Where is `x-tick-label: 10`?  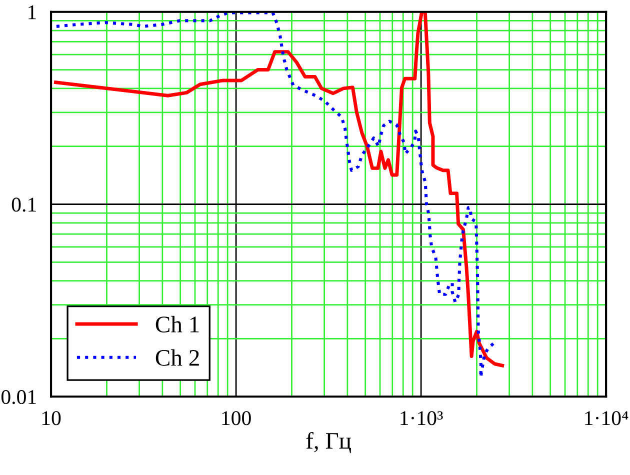 x-tick-label: 10 is located at coordinates (51, 418).